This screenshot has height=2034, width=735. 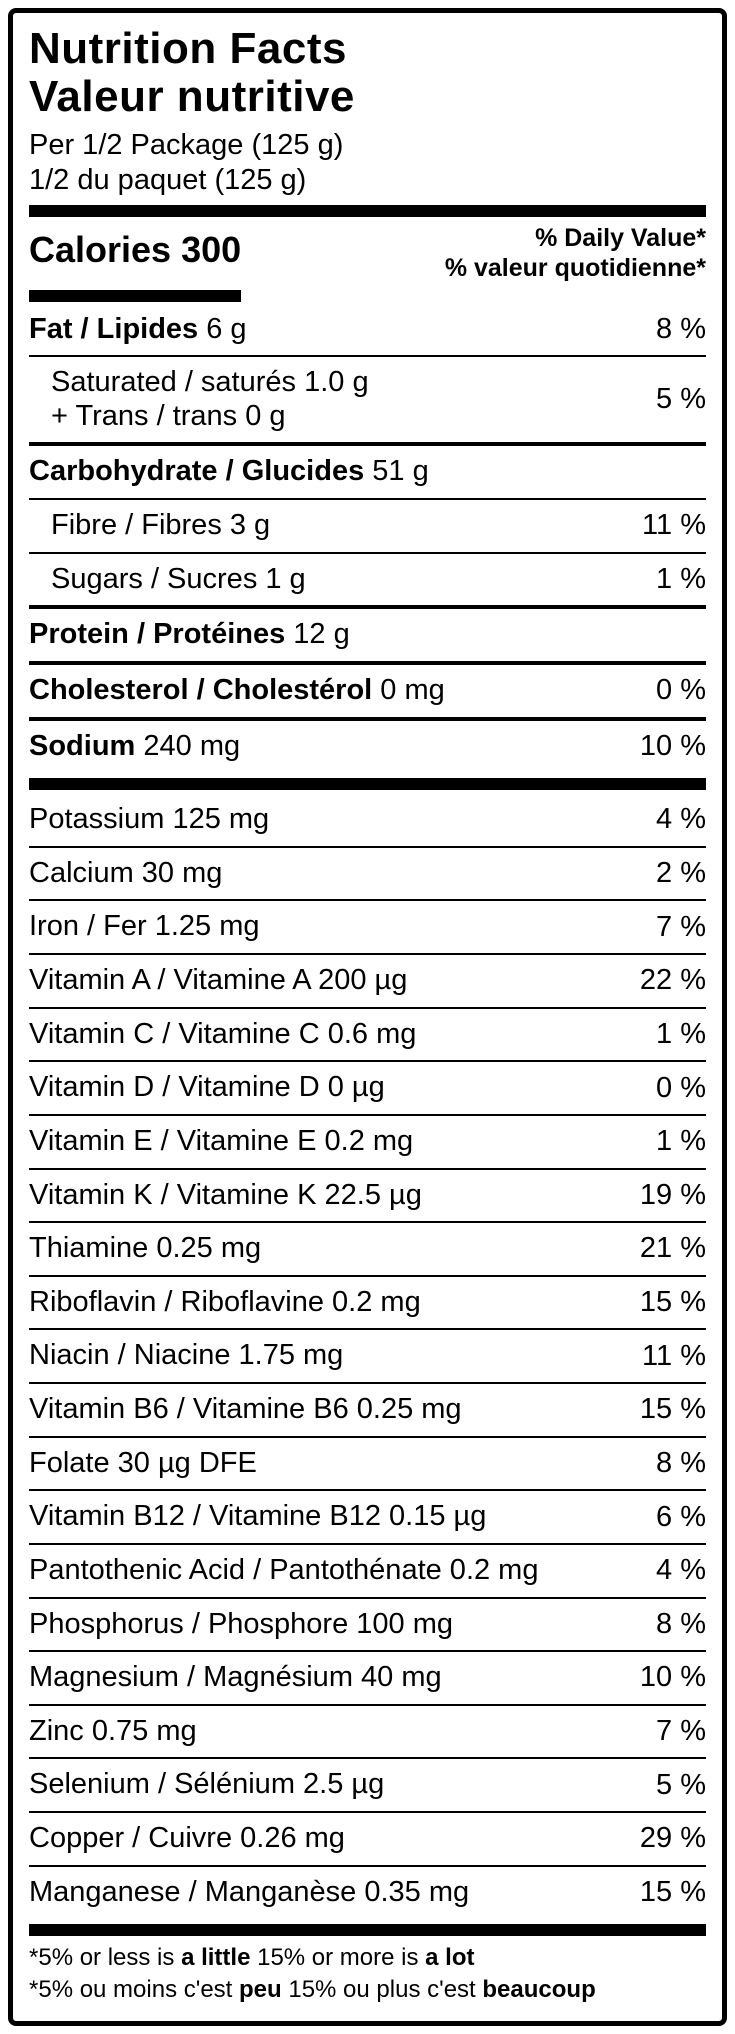 What do you see at coordinates (575, 268) in the screenshot?
I see `daily-value-header-fr: % valeur quotidienne*` at bounding box center [575, 268].